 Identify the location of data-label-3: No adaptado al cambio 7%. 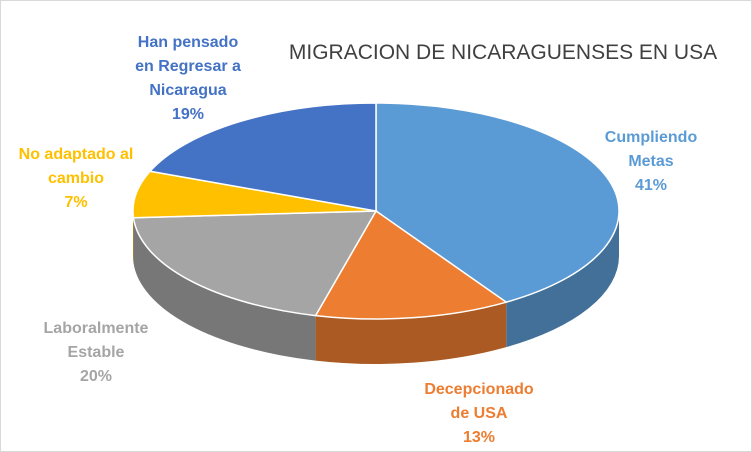
(76, 178).